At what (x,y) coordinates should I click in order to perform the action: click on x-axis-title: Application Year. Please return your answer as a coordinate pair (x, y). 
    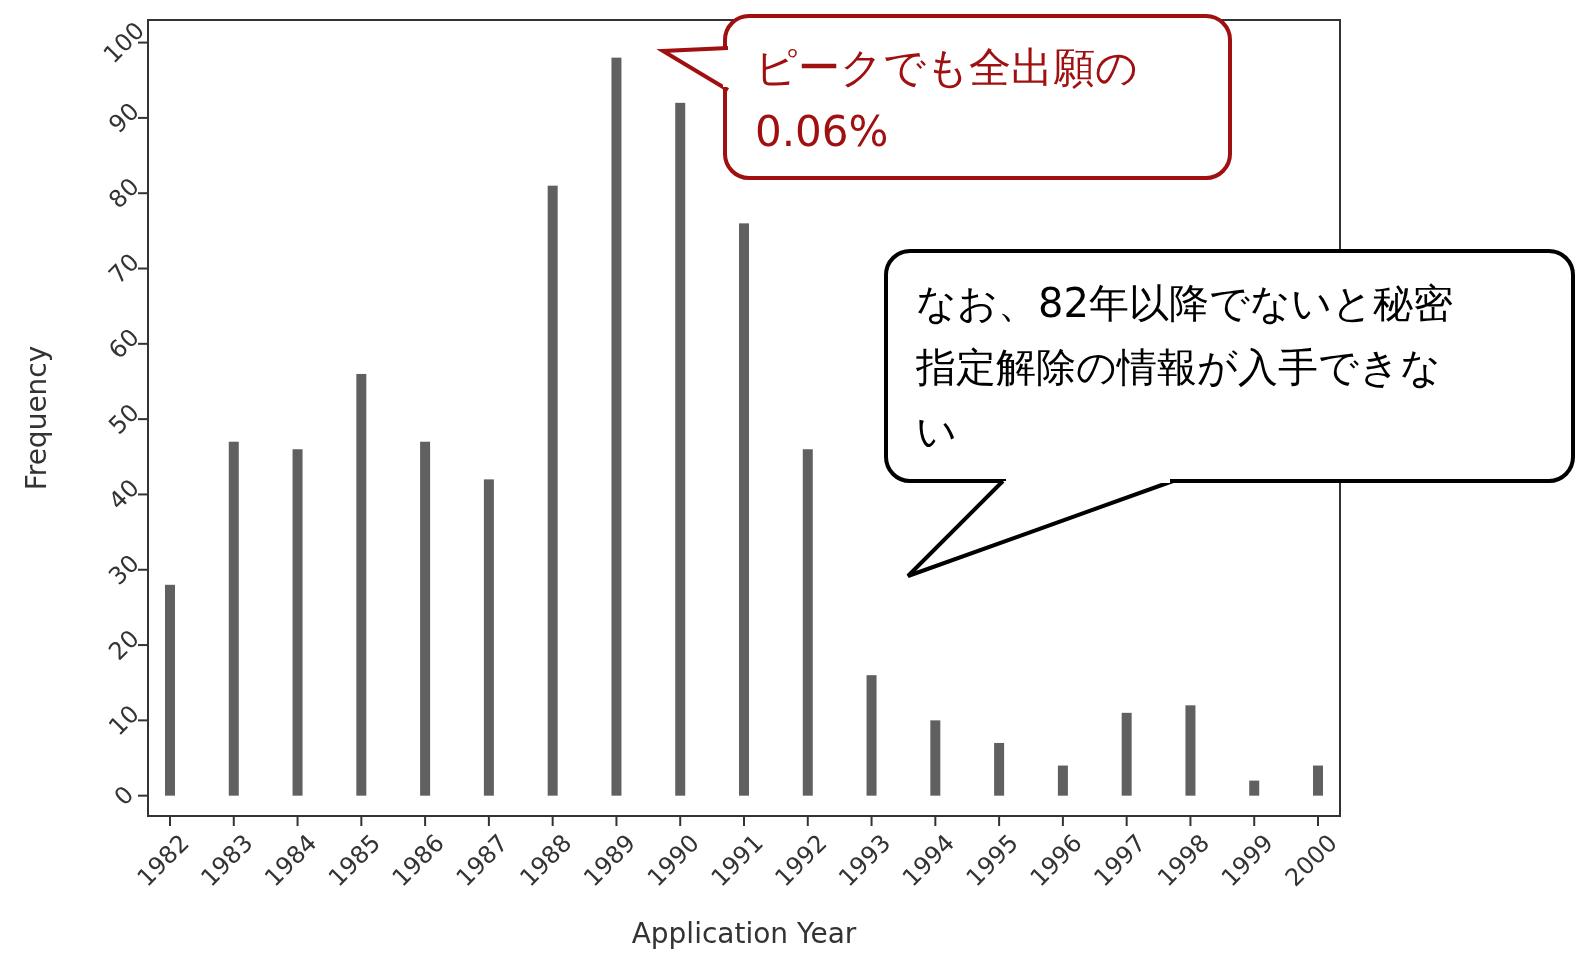
    Looking at the image, I should click on (744, 933).